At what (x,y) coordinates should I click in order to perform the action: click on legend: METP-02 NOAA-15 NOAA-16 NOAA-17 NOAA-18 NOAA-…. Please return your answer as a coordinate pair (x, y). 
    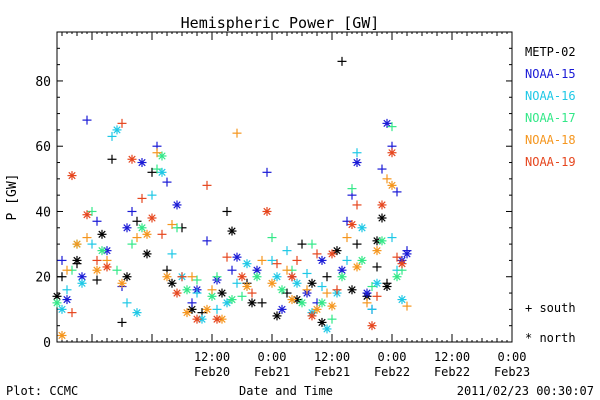
    Looking at the image, I should click on (550, 107).